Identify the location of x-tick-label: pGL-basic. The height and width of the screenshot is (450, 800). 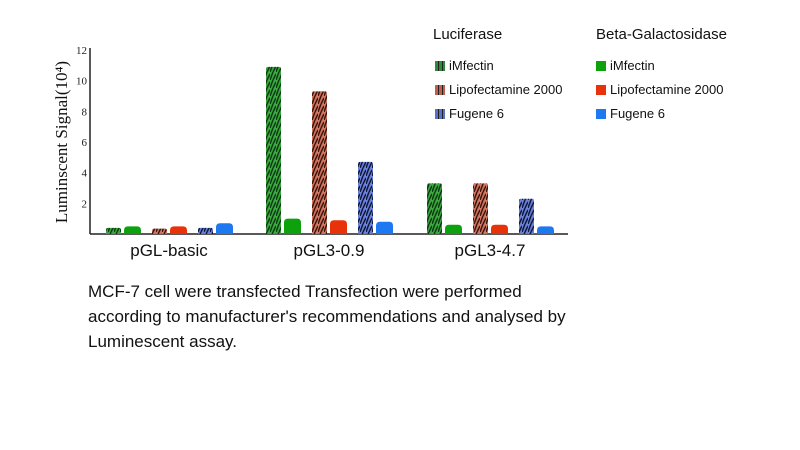
(169, 250).